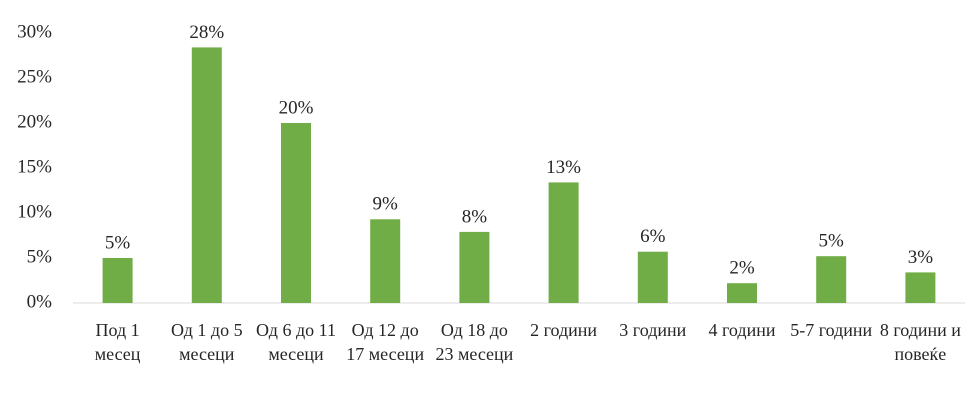 The width and height of the screenshot is (971, 417). What do you see at coordinates (34, 121) in the screenshot?
I see `y-tick-label: 20%` at bounding box center [34, 121].